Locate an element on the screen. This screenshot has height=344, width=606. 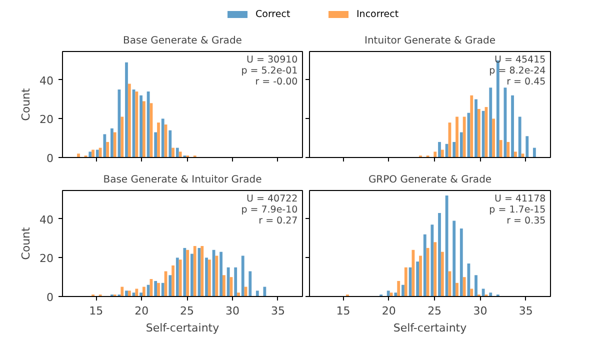
chart-title: GRPO Generate & Grade is located at coordinates (430, 180).